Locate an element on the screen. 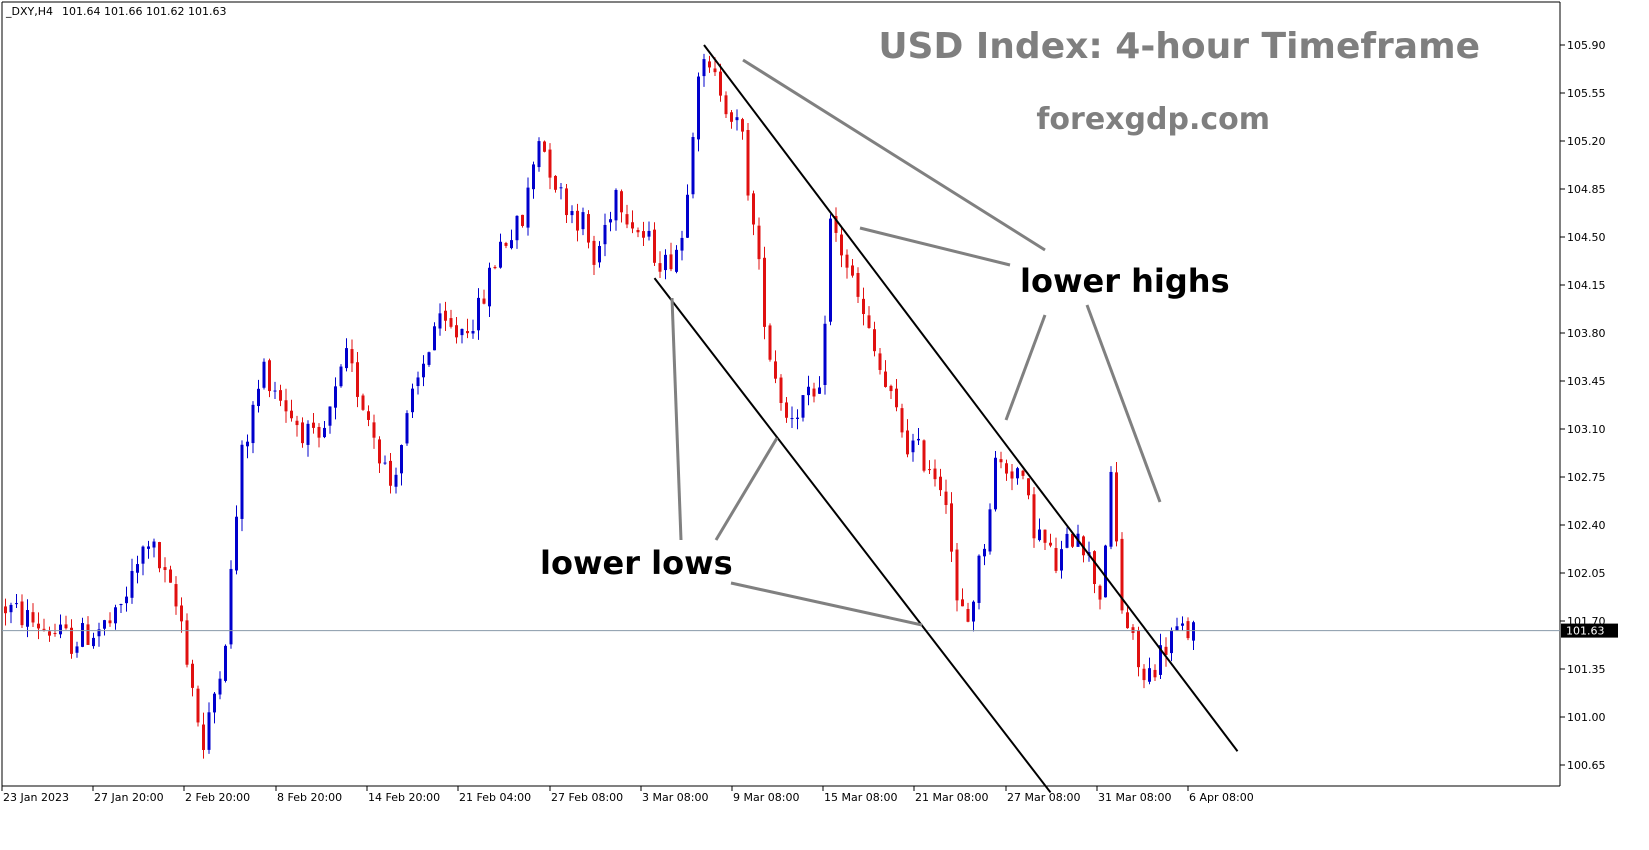  y-tick-label: 104.85 is located at coordinates (1586, 189).